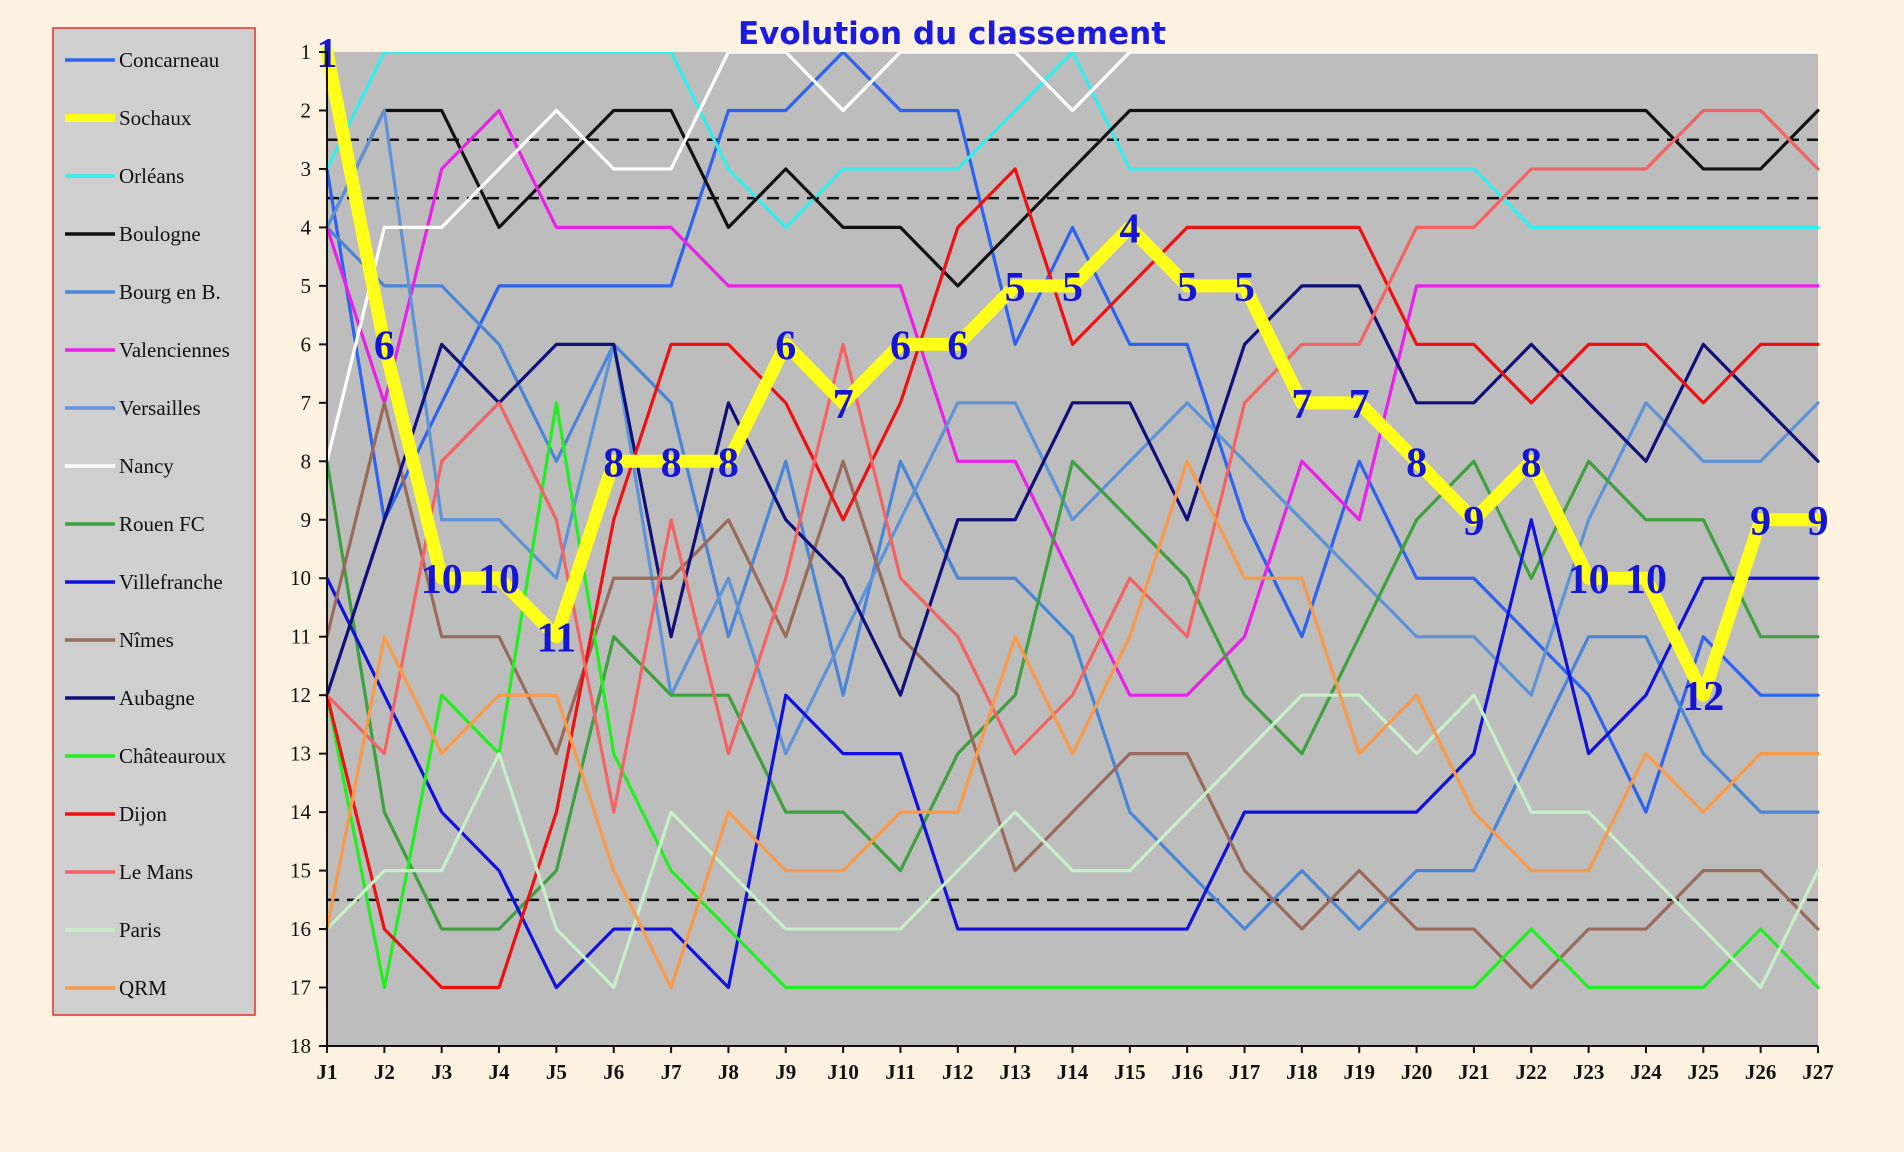 This screenshot has height=1152, width=1904. I want to click on legend-item-bourg-en-b: Bourg en B., so click(143, 292).